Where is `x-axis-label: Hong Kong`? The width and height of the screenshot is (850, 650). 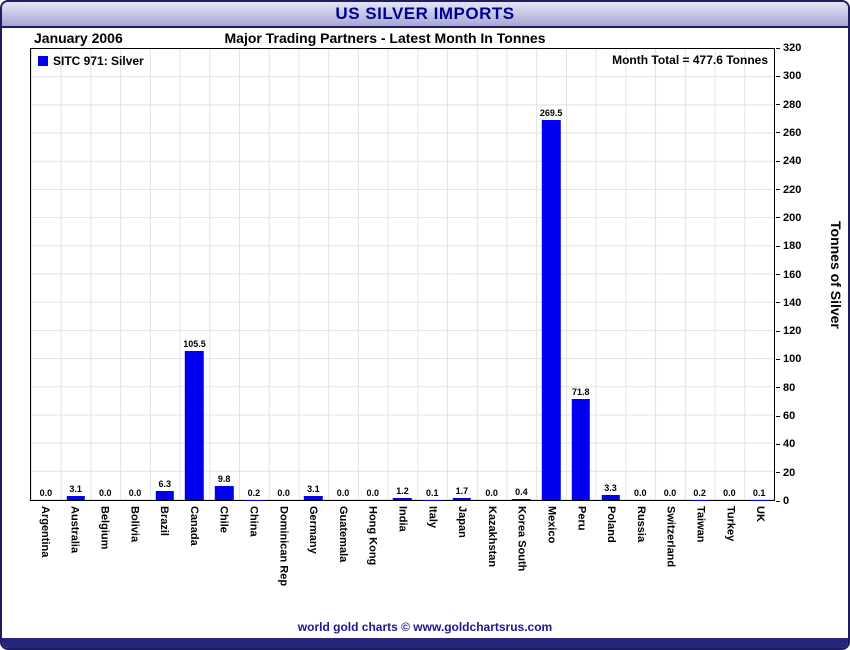 x-axis-label: Hong Kong is located at coordinates (372, 536).